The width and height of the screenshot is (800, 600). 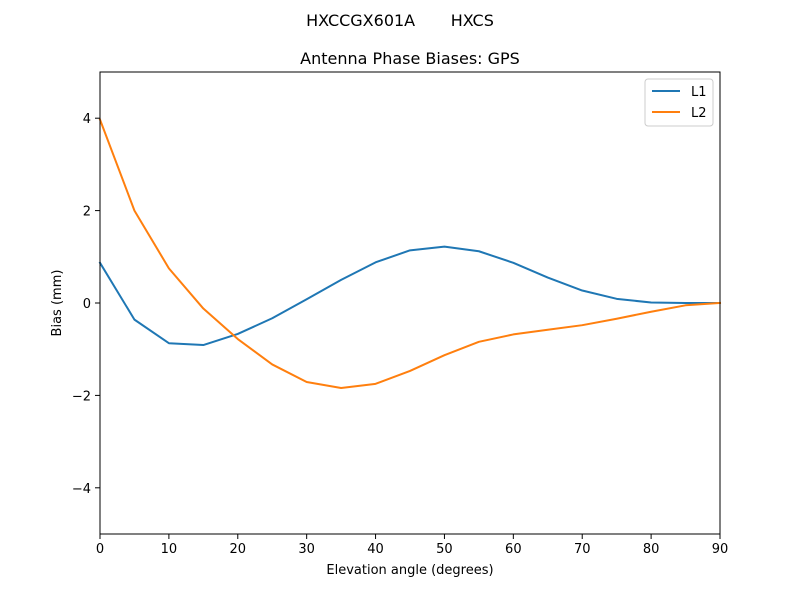 I want to click on y-tick-label: −4, so click(x=81, y=489).